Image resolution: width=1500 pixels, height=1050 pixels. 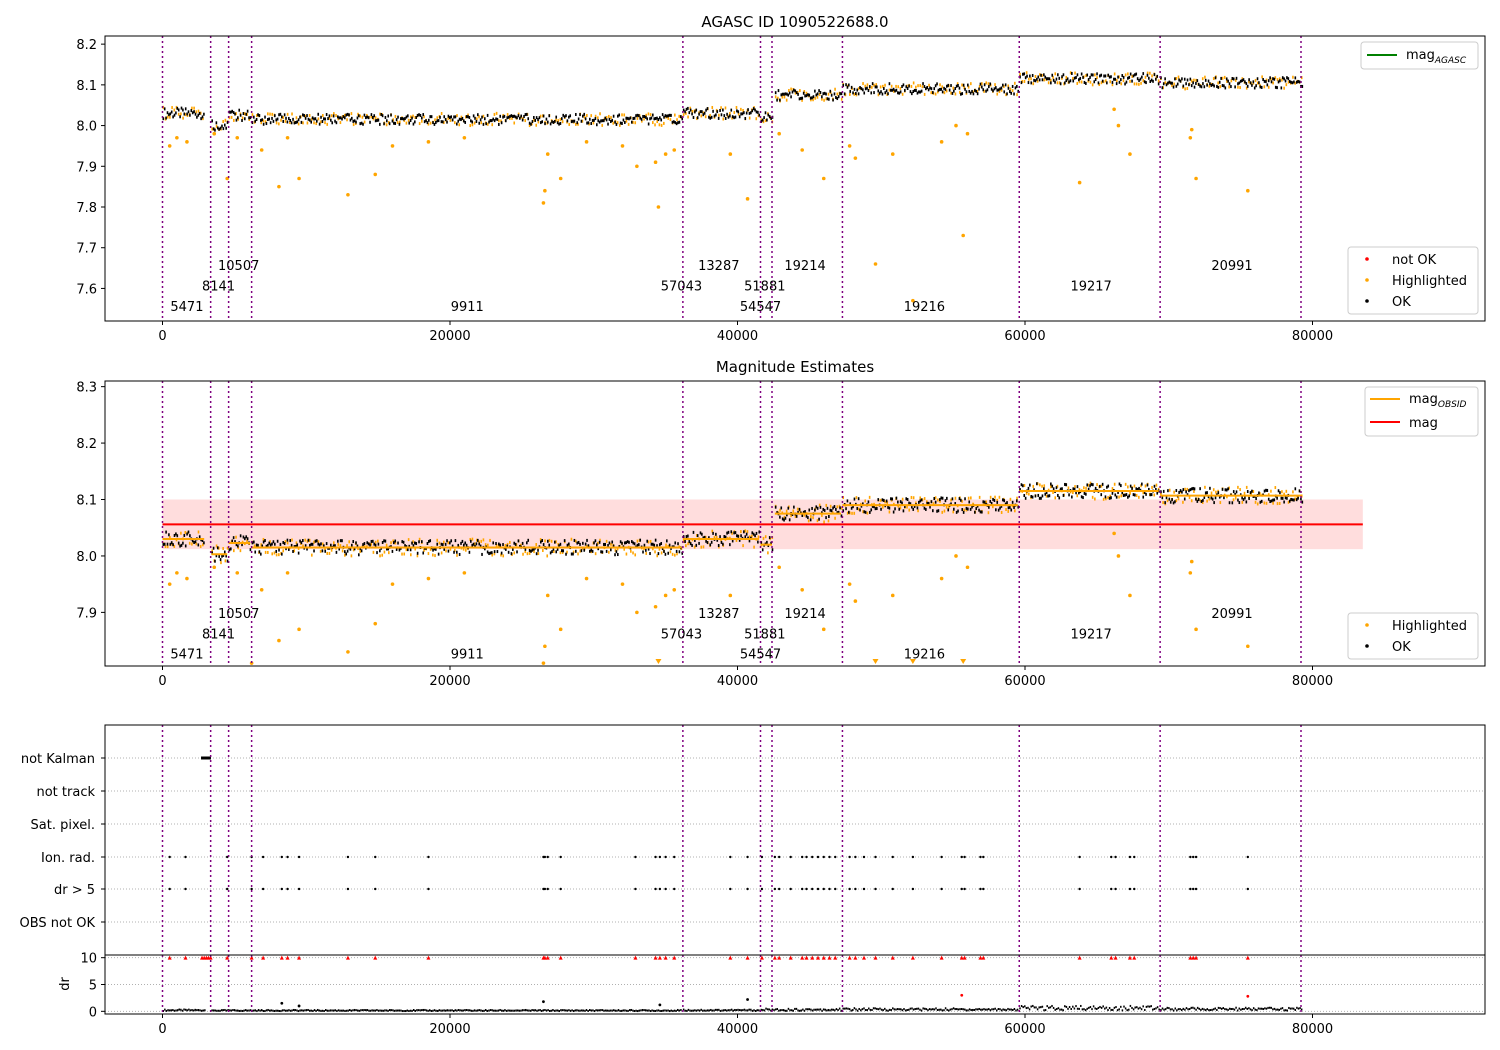 I want to click on obsid-label: 5471, so click(x=186, y=307).